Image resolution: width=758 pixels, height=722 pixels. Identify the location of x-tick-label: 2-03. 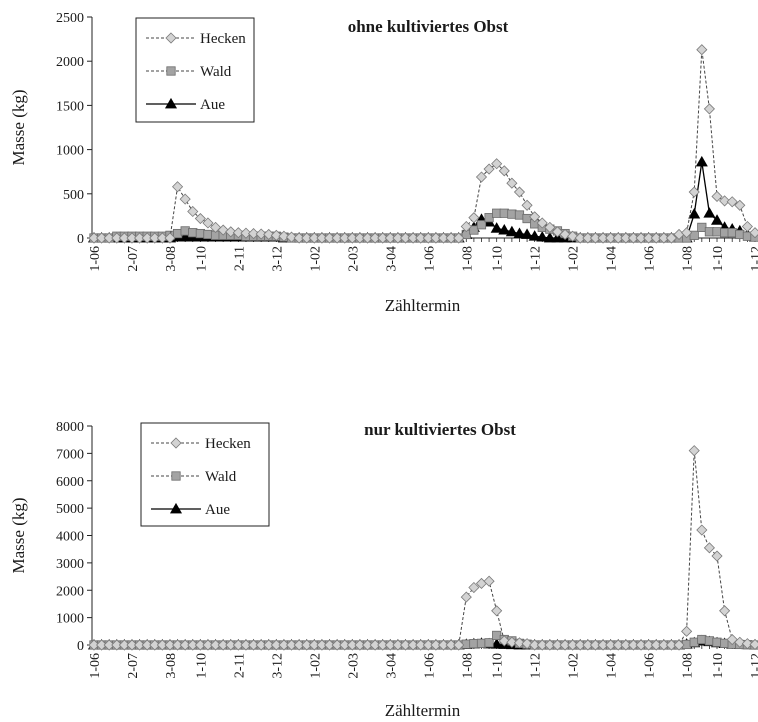
(353, 666).